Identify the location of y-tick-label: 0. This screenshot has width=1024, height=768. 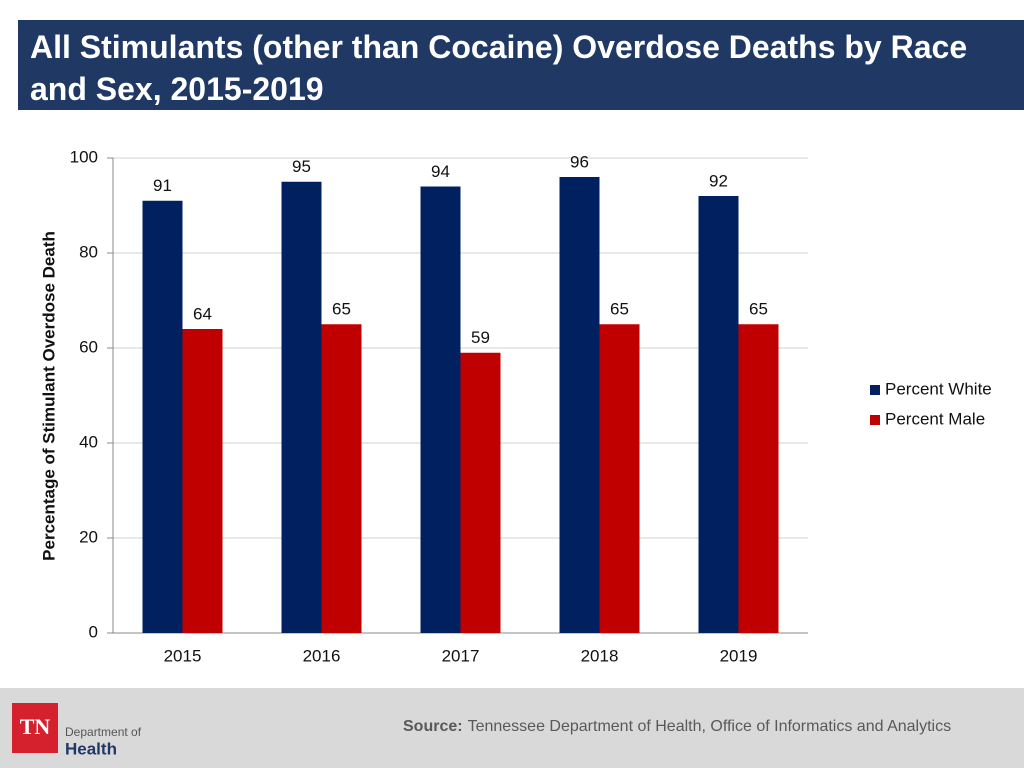
(93, 631).